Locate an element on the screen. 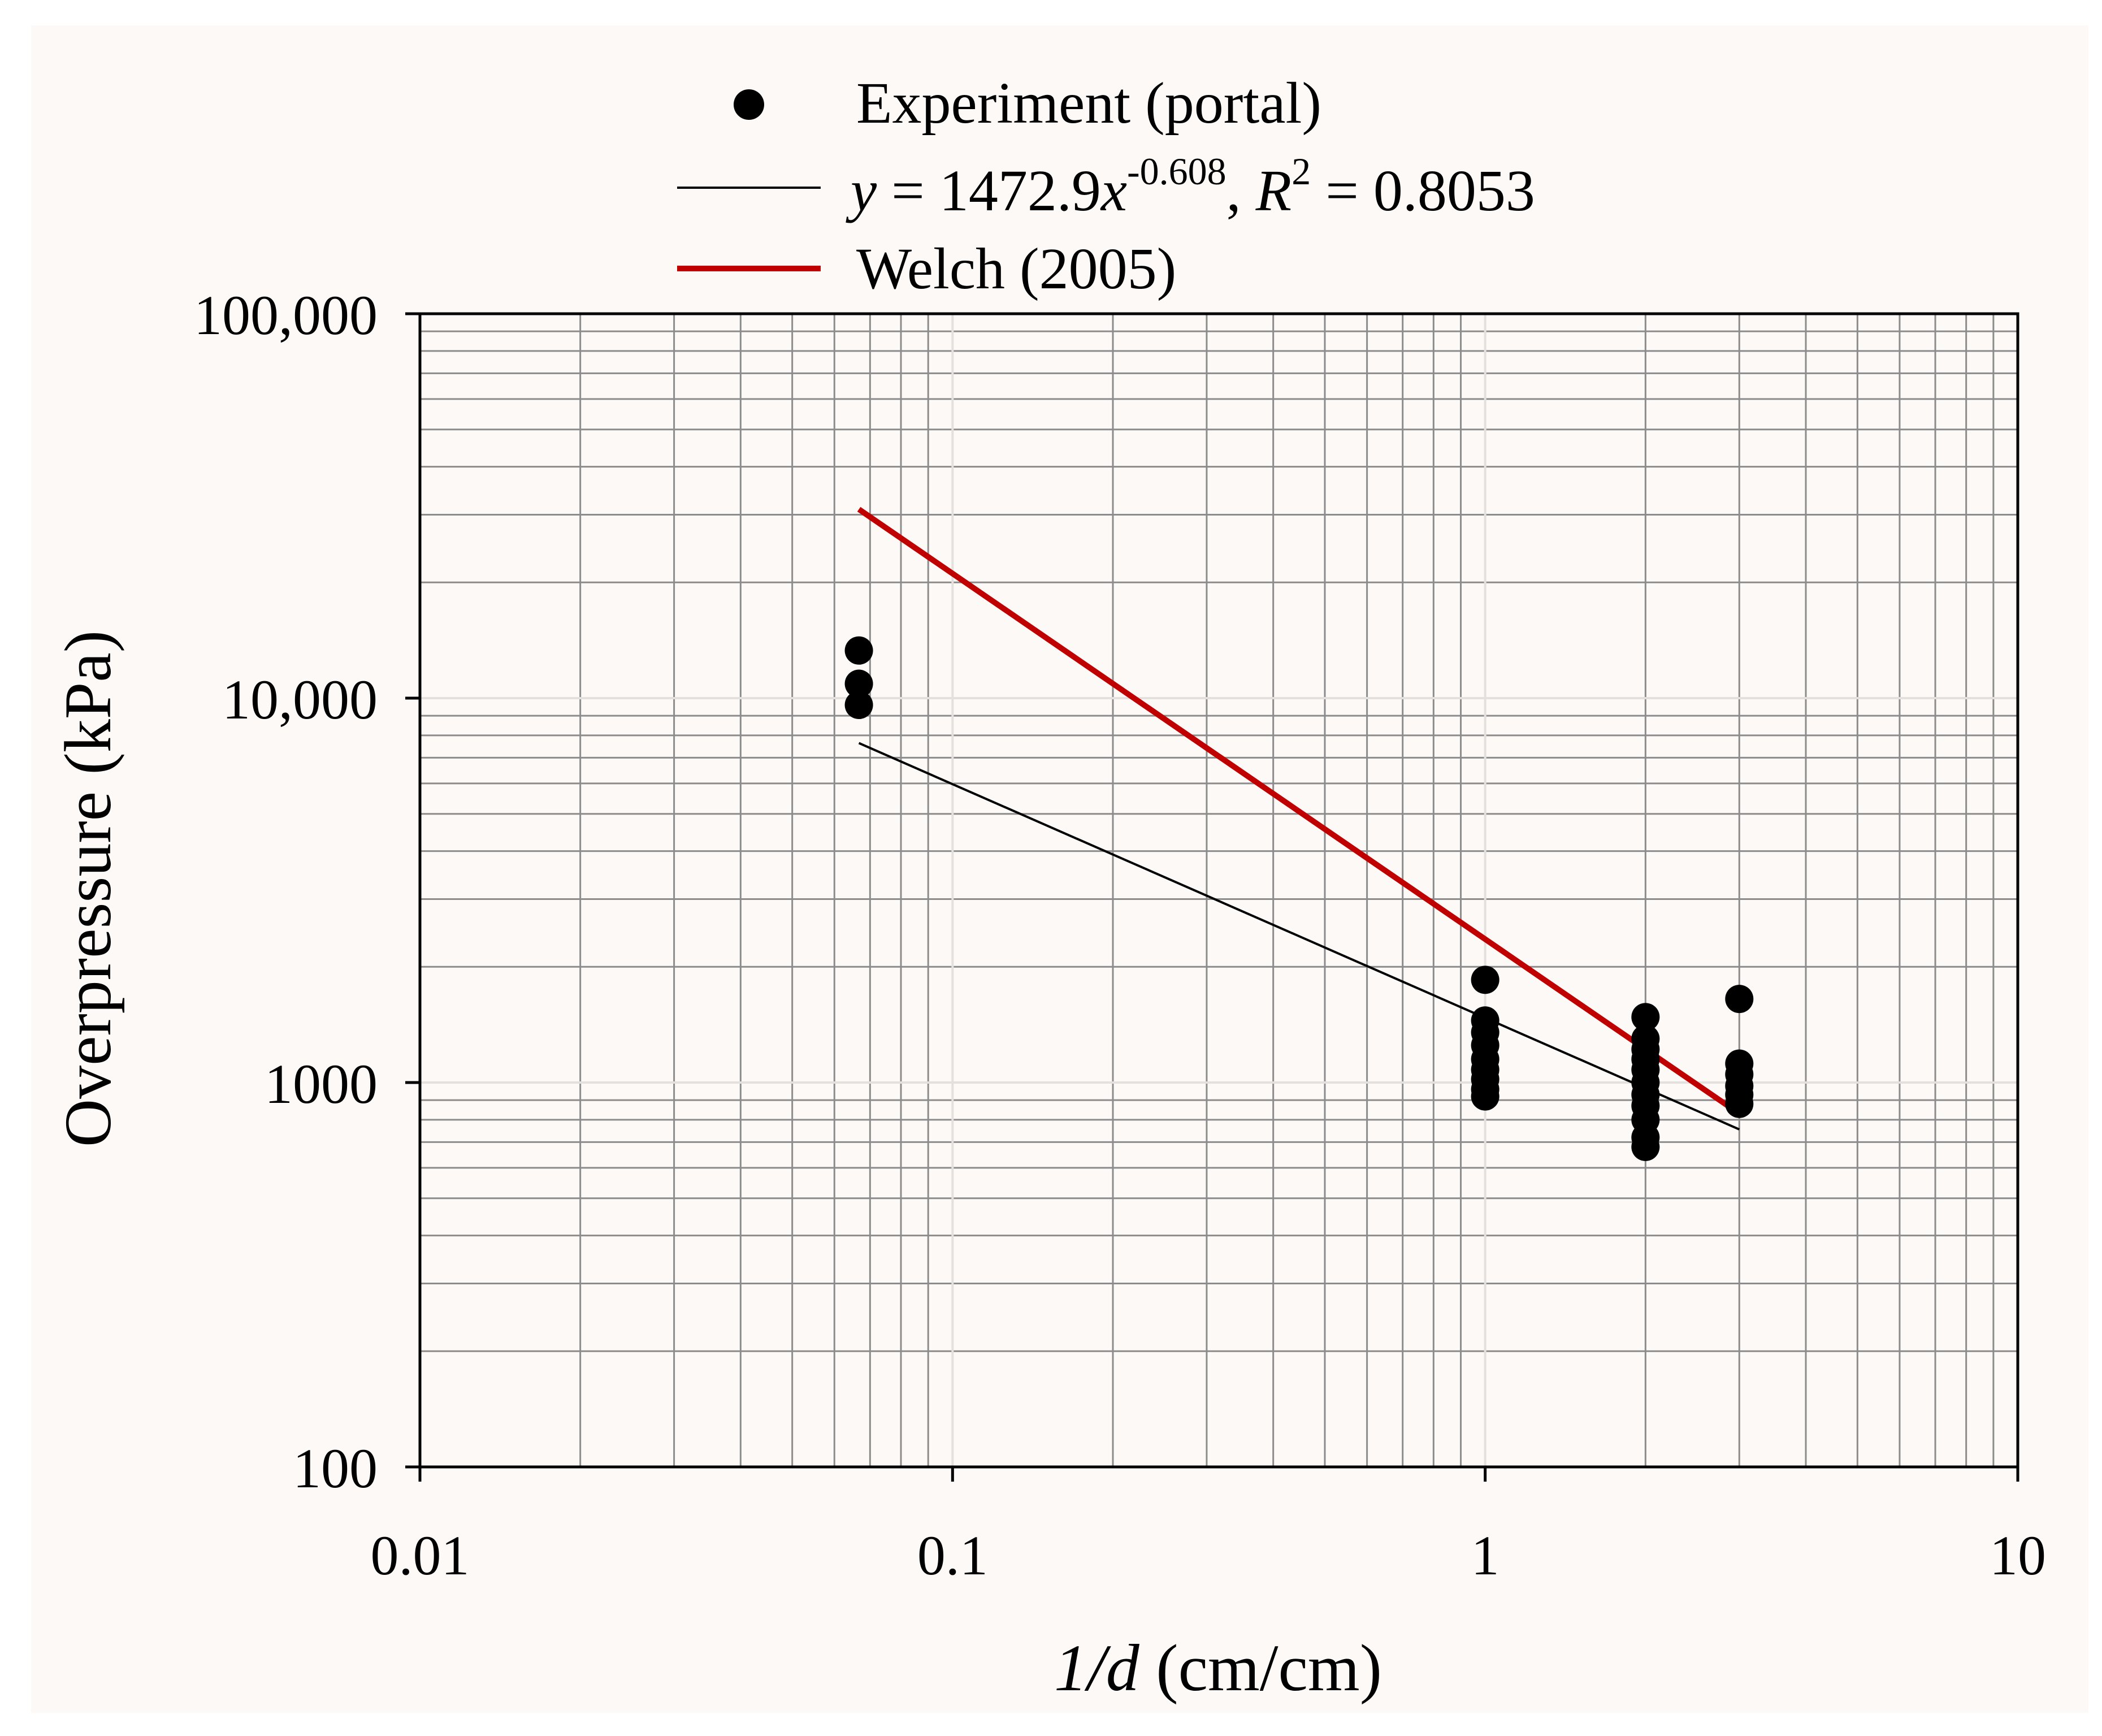  y-tick-label: 100,000 is located at coordinates (286, 315).